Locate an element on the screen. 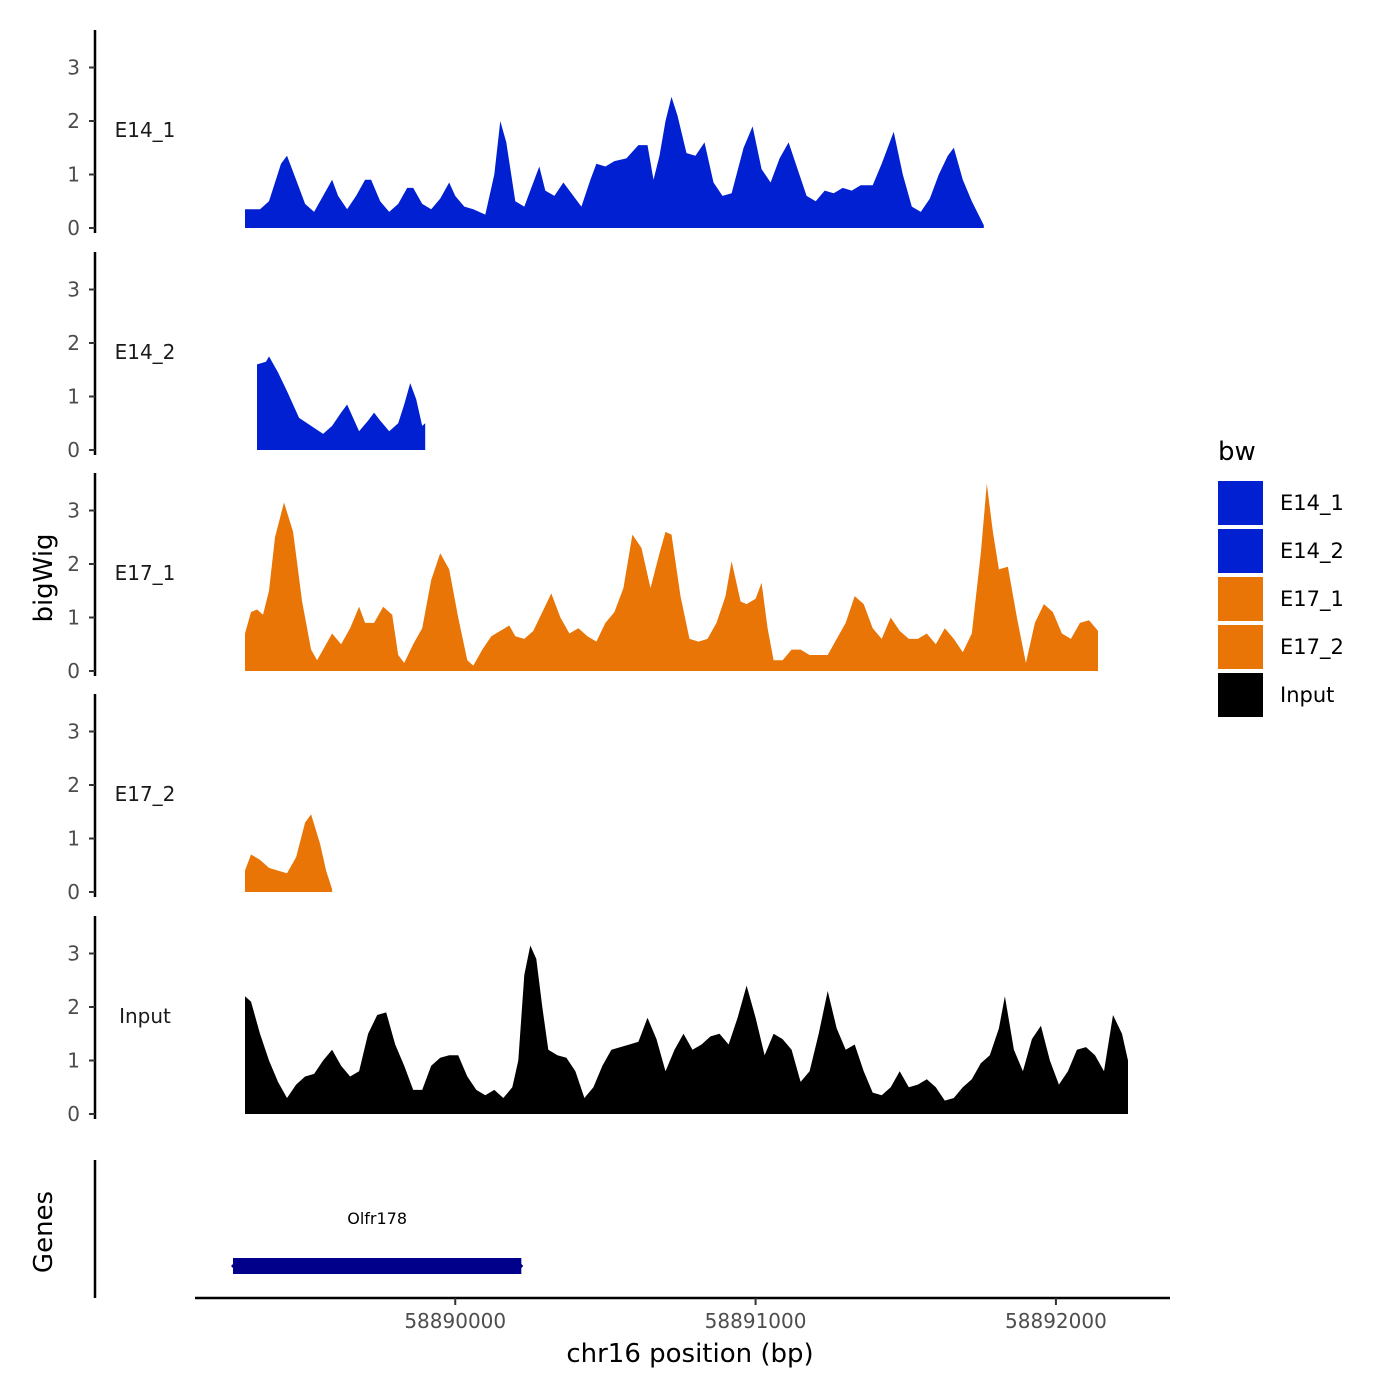  legend-item-E17_2: E17_2 is located at coordinates (1281, 647).